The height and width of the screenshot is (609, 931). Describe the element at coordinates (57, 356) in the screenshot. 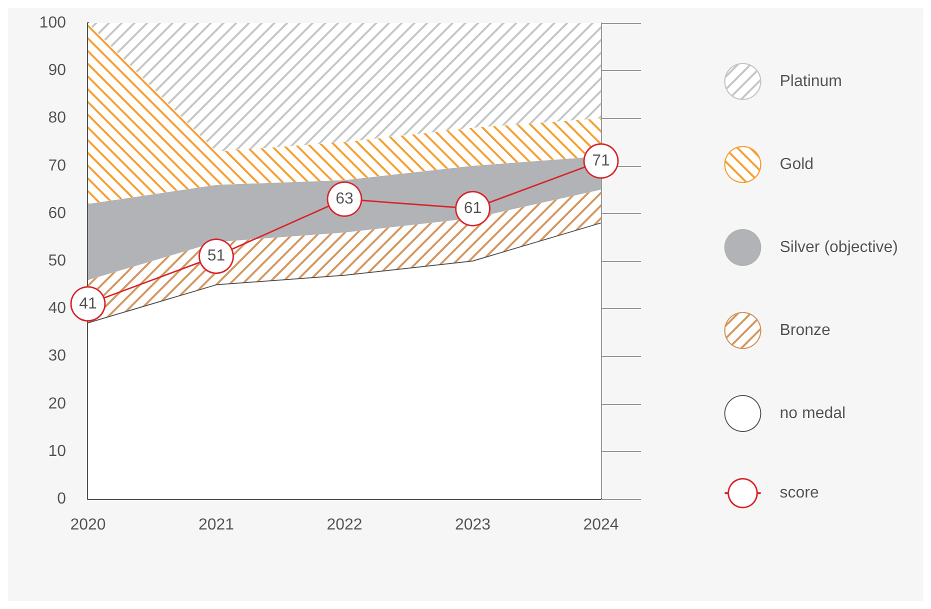

I see `y-tick-label: 30` at that location.